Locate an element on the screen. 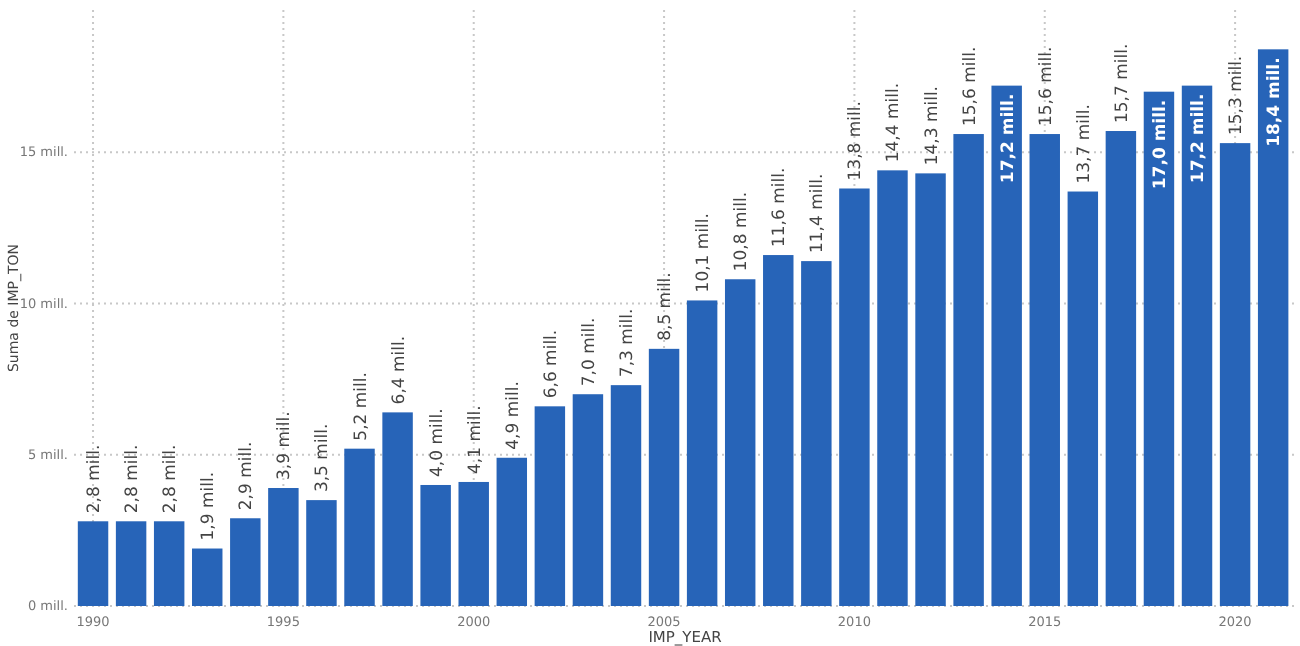 The image size is (1300, 646). data-label: 4,9 mill. is located at coordinates (513, 415).